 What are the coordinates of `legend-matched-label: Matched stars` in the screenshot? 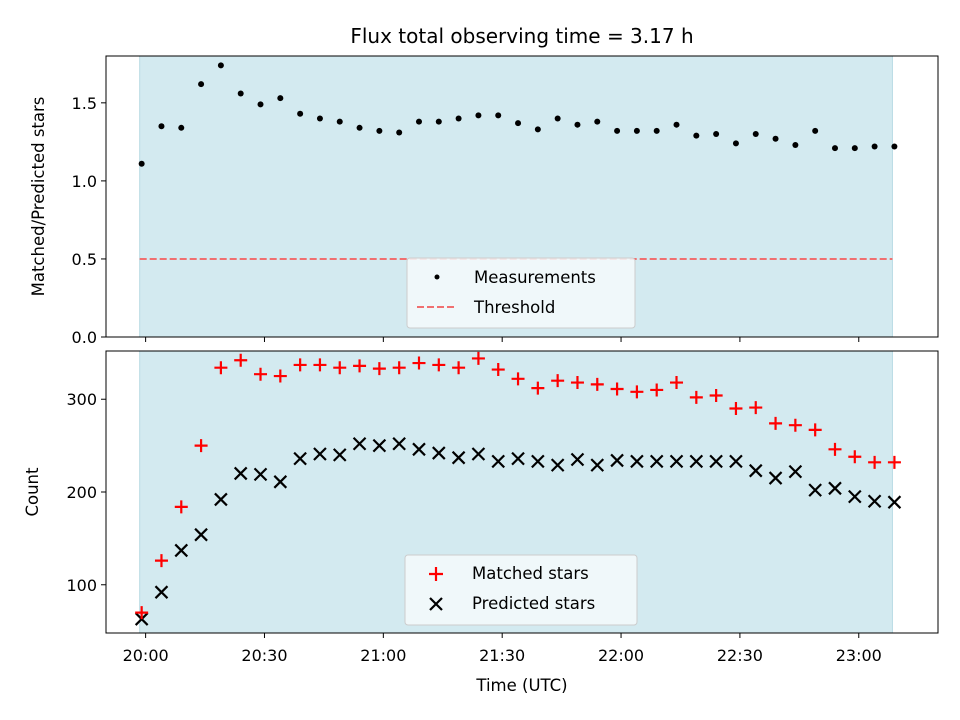 It's located at (530, 573).